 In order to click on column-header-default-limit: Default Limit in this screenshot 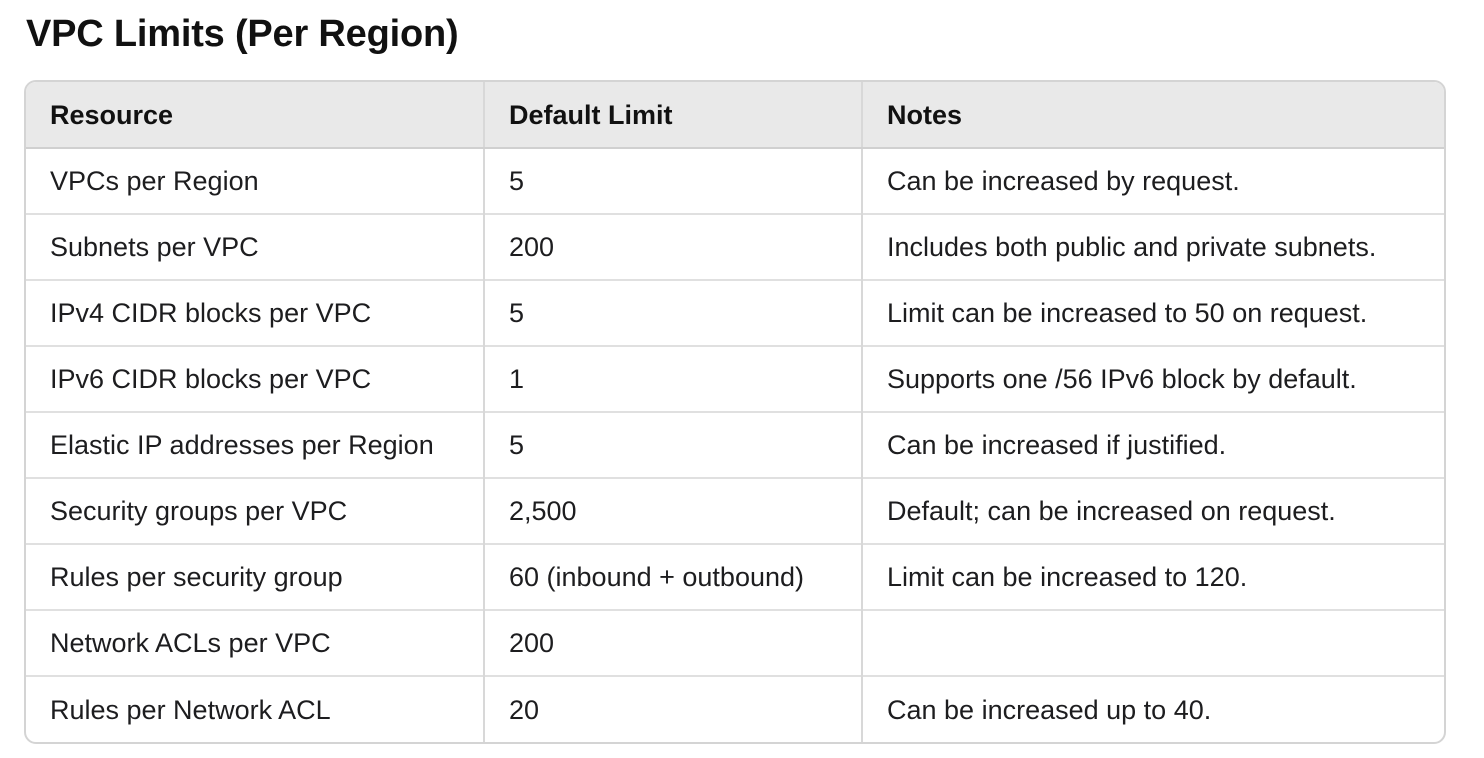, I will do `click(672, 115)`.